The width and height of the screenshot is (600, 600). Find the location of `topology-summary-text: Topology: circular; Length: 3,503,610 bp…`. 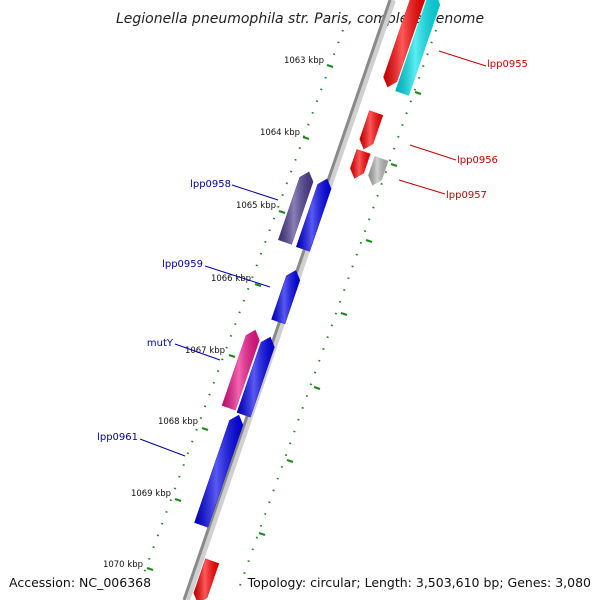

topology-summary-text: Topology: circular; Length: 3,503,610 bp… is located at coordinates (419, 582).